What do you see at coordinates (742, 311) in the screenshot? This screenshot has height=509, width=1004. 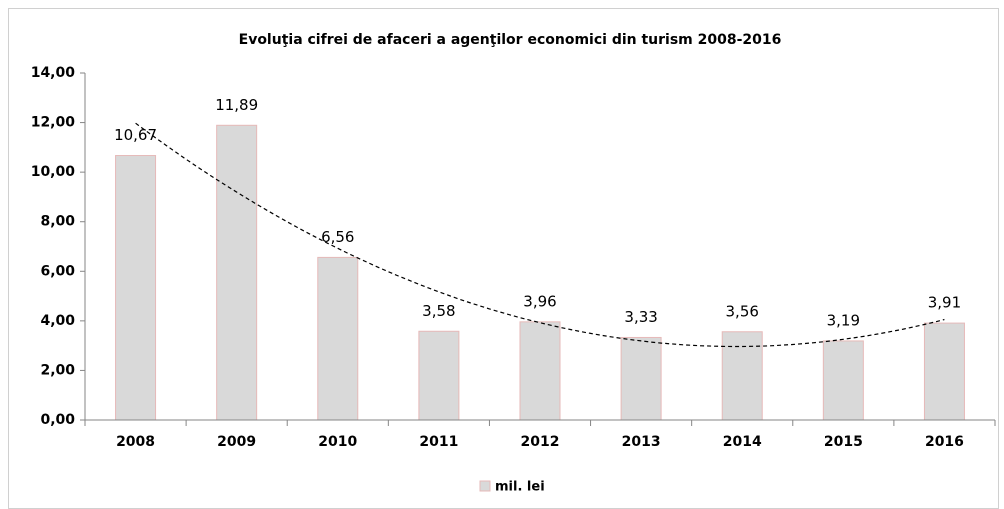 I see `value-label: 3,56` at bounding box center [742, 311].